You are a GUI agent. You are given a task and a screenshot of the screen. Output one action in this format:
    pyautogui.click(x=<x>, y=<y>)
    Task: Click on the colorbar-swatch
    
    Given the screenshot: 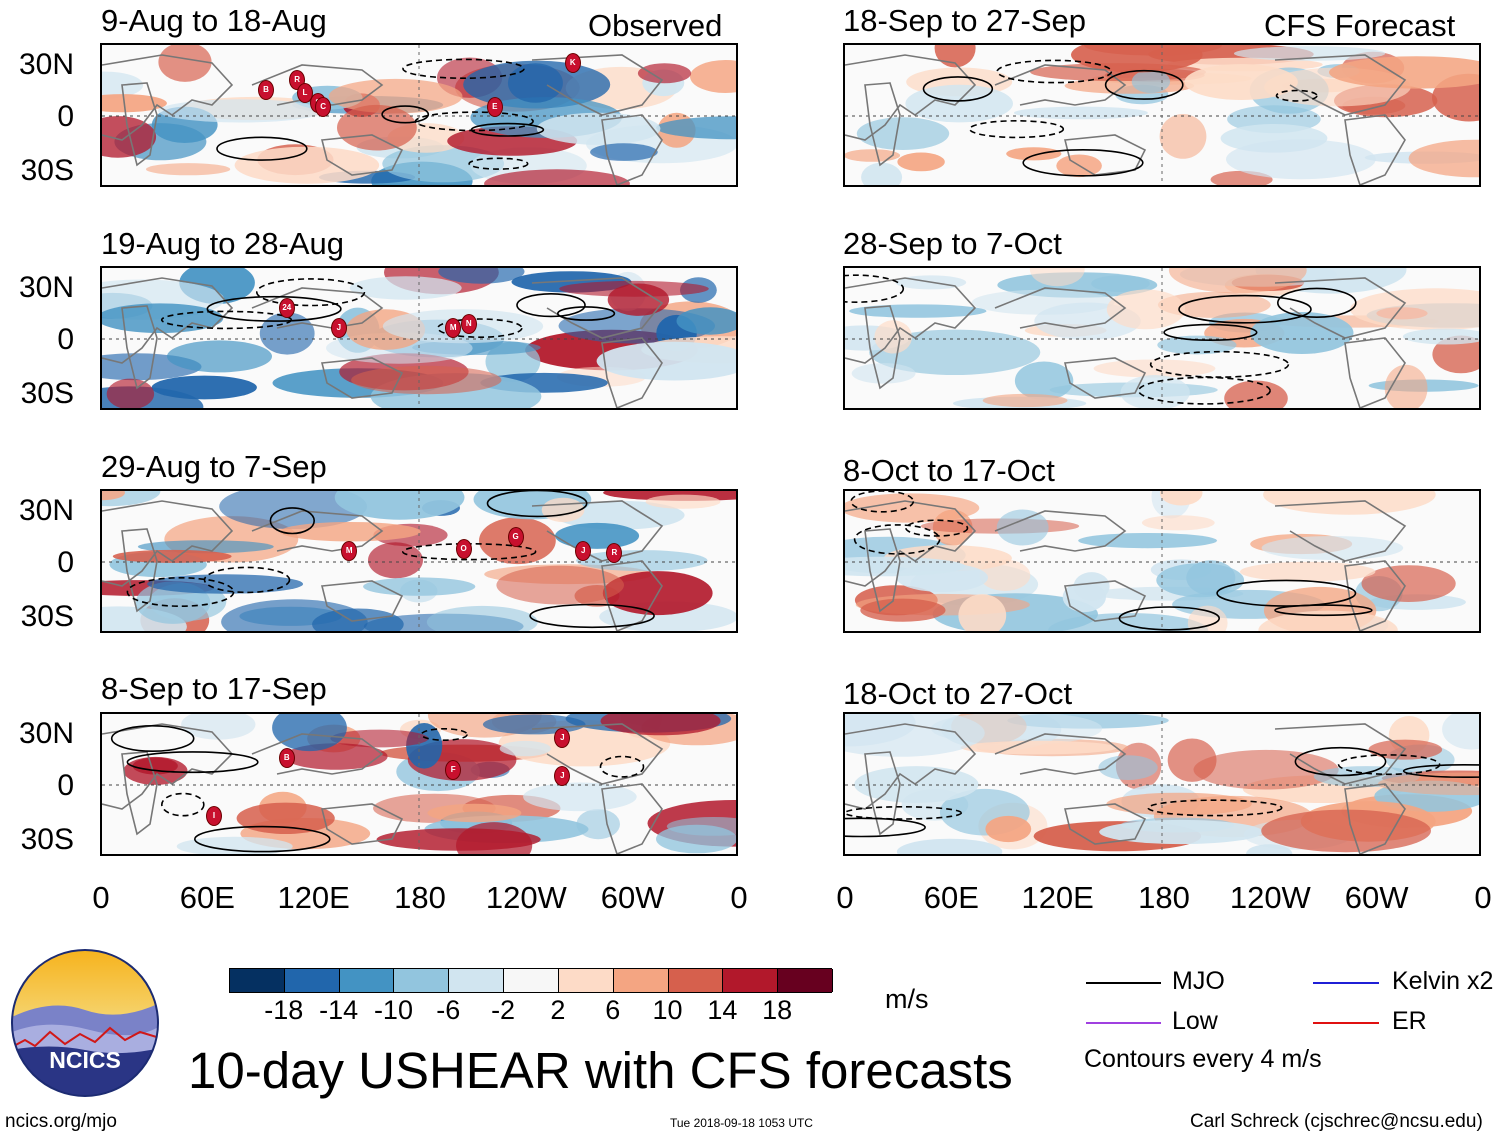 What is the action you would take?
    pyautogui.click(x=531, y=980)
    